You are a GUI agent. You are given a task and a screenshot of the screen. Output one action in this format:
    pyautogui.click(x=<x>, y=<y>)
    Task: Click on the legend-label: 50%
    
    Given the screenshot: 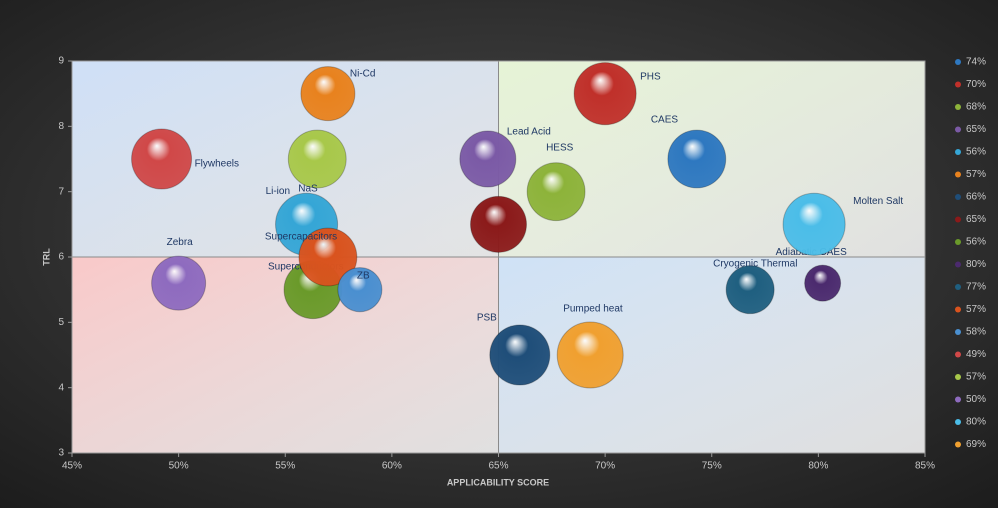 What is the action you would take?
    pyautogui.click(x=976, y=399)
    